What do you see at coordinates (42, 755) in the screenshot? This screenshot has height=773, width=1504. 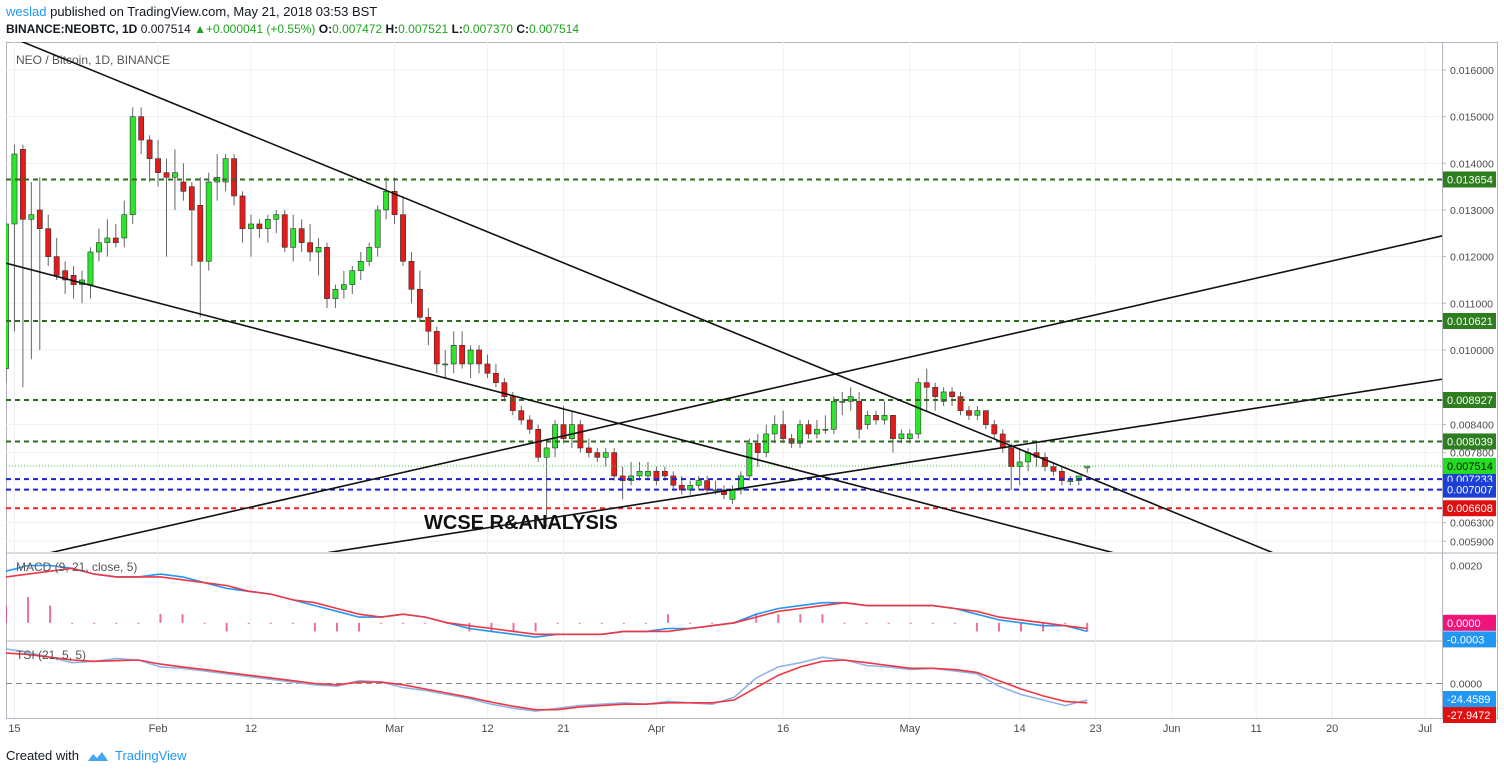 I see `created-with-label: Created with` at bounding box center [42, 755].